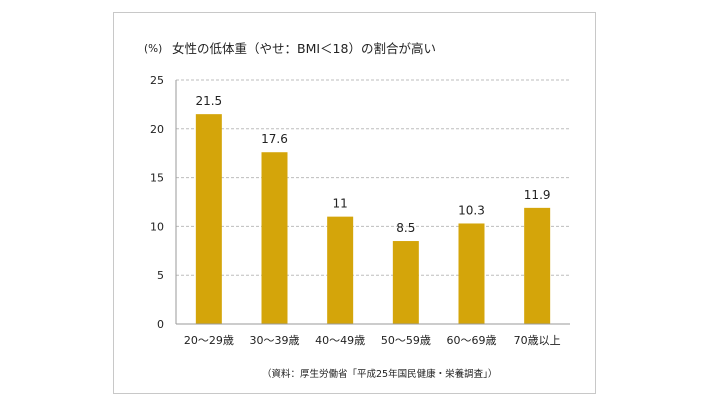 Image resolution: width=710 pixels, height=420 pixels. What do you see at coordinates (471, 210) in the screenshot?
I see `bar-value-label: 10.3` at bounding box center [471, 210].